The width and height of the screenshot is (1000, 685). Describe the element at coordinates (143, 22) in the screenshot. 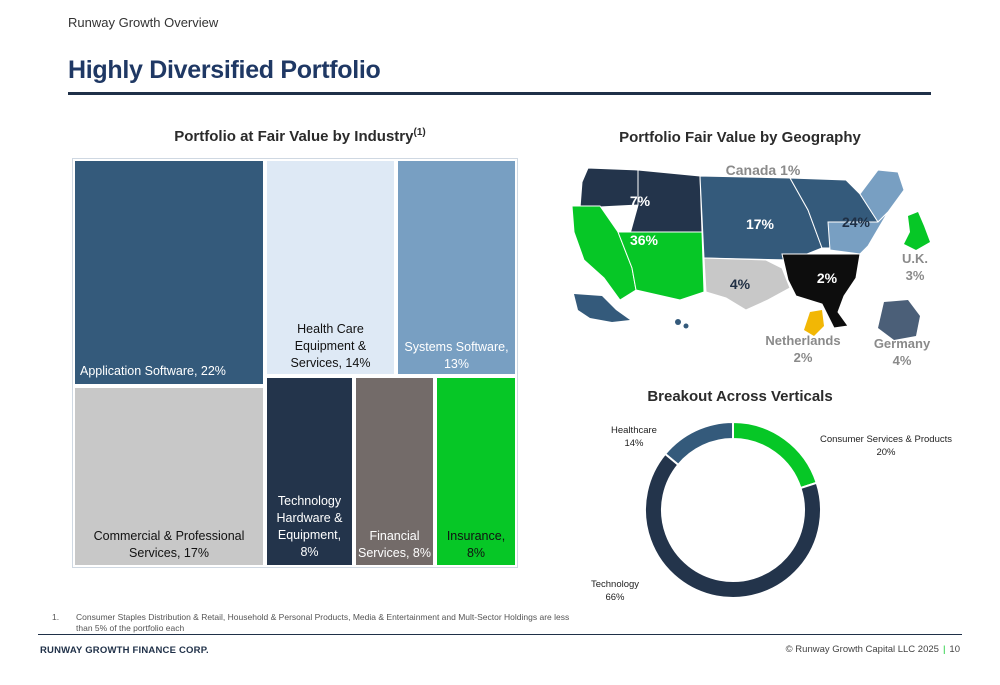

I see `section-label: Runway Growth Overview` at that location.